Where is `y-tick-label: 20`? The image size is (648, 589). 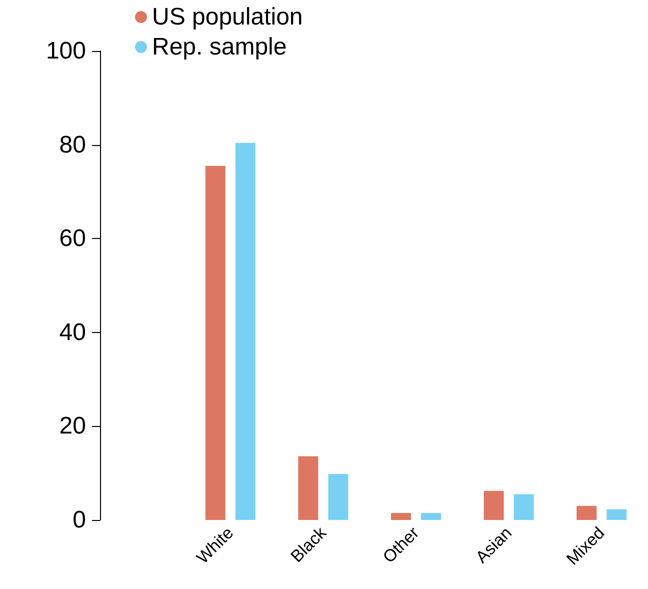
y-tick-label: 20 is located at coordinates (72, 426).